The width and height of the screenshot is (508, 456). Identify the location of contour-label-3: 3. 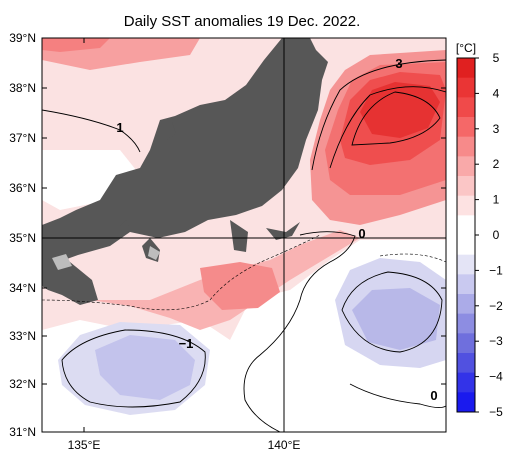
(398, 63).